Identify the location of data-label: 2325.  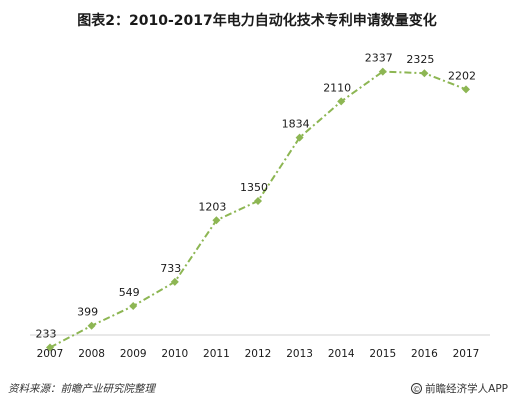
(420, 59).